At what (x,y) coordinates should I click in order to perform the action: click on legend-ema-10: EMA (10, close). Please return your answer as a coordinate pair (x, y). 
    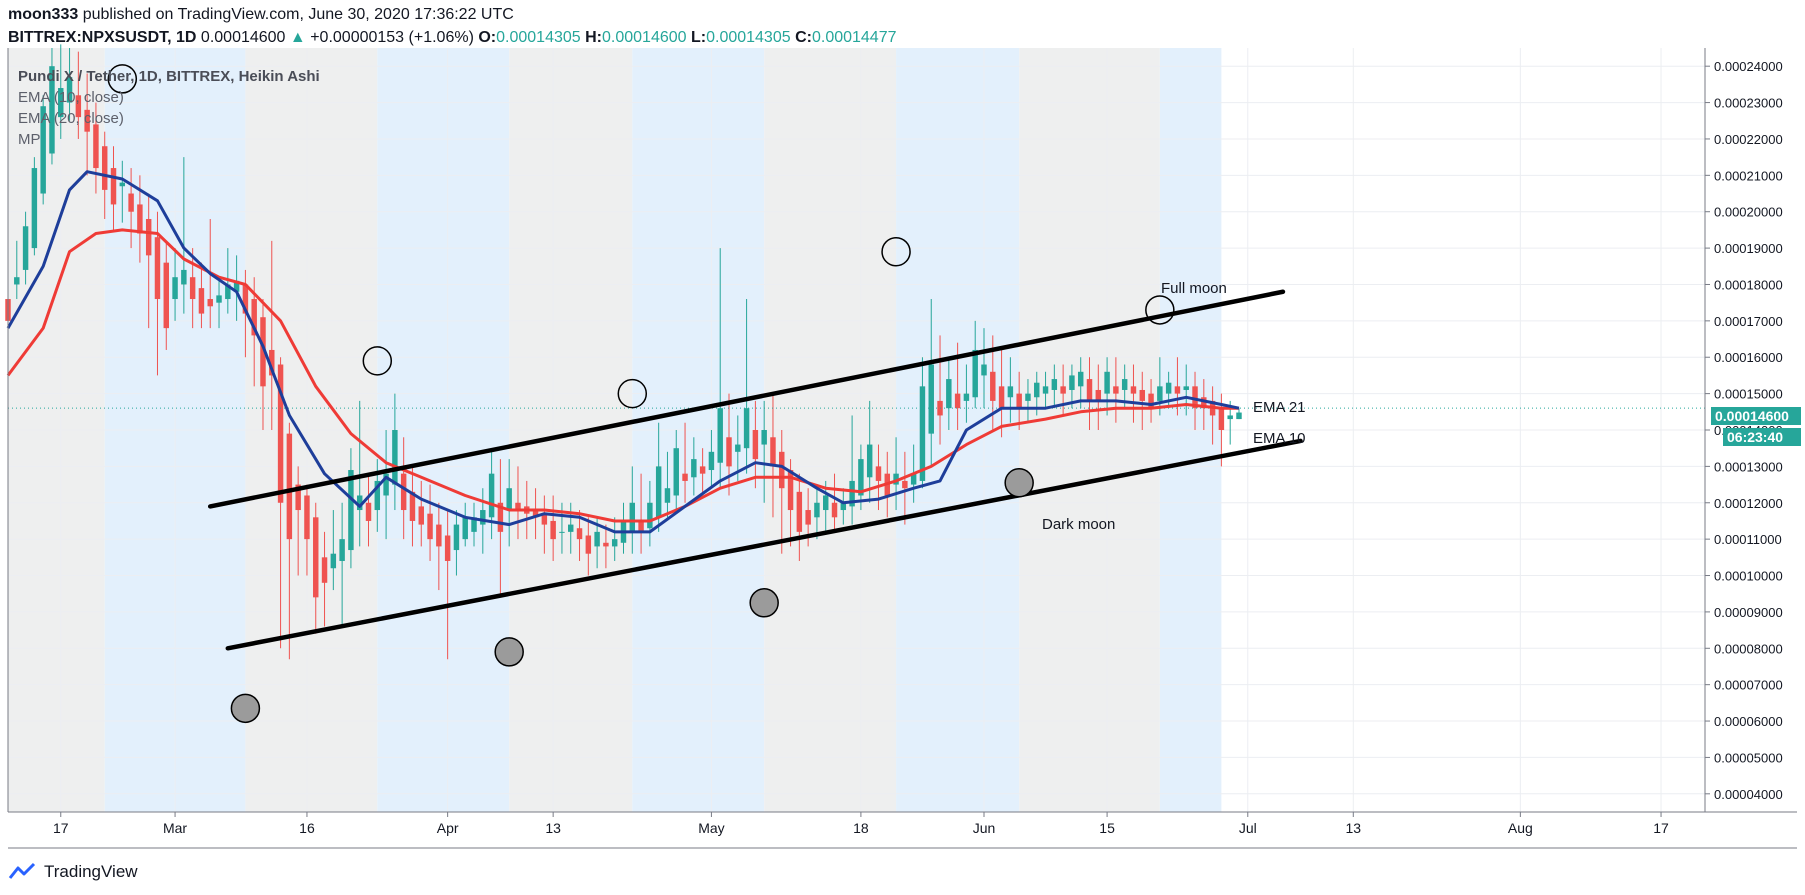
    Looking at the image, I should click on (71, 97).